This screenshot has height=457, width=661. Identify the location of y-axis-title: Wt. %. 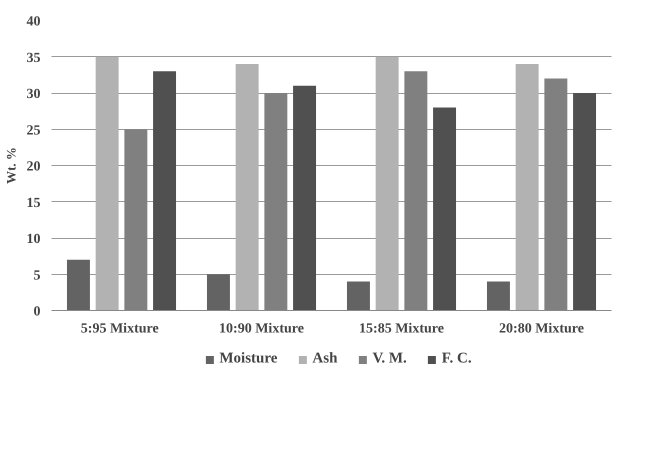
(11, 165).